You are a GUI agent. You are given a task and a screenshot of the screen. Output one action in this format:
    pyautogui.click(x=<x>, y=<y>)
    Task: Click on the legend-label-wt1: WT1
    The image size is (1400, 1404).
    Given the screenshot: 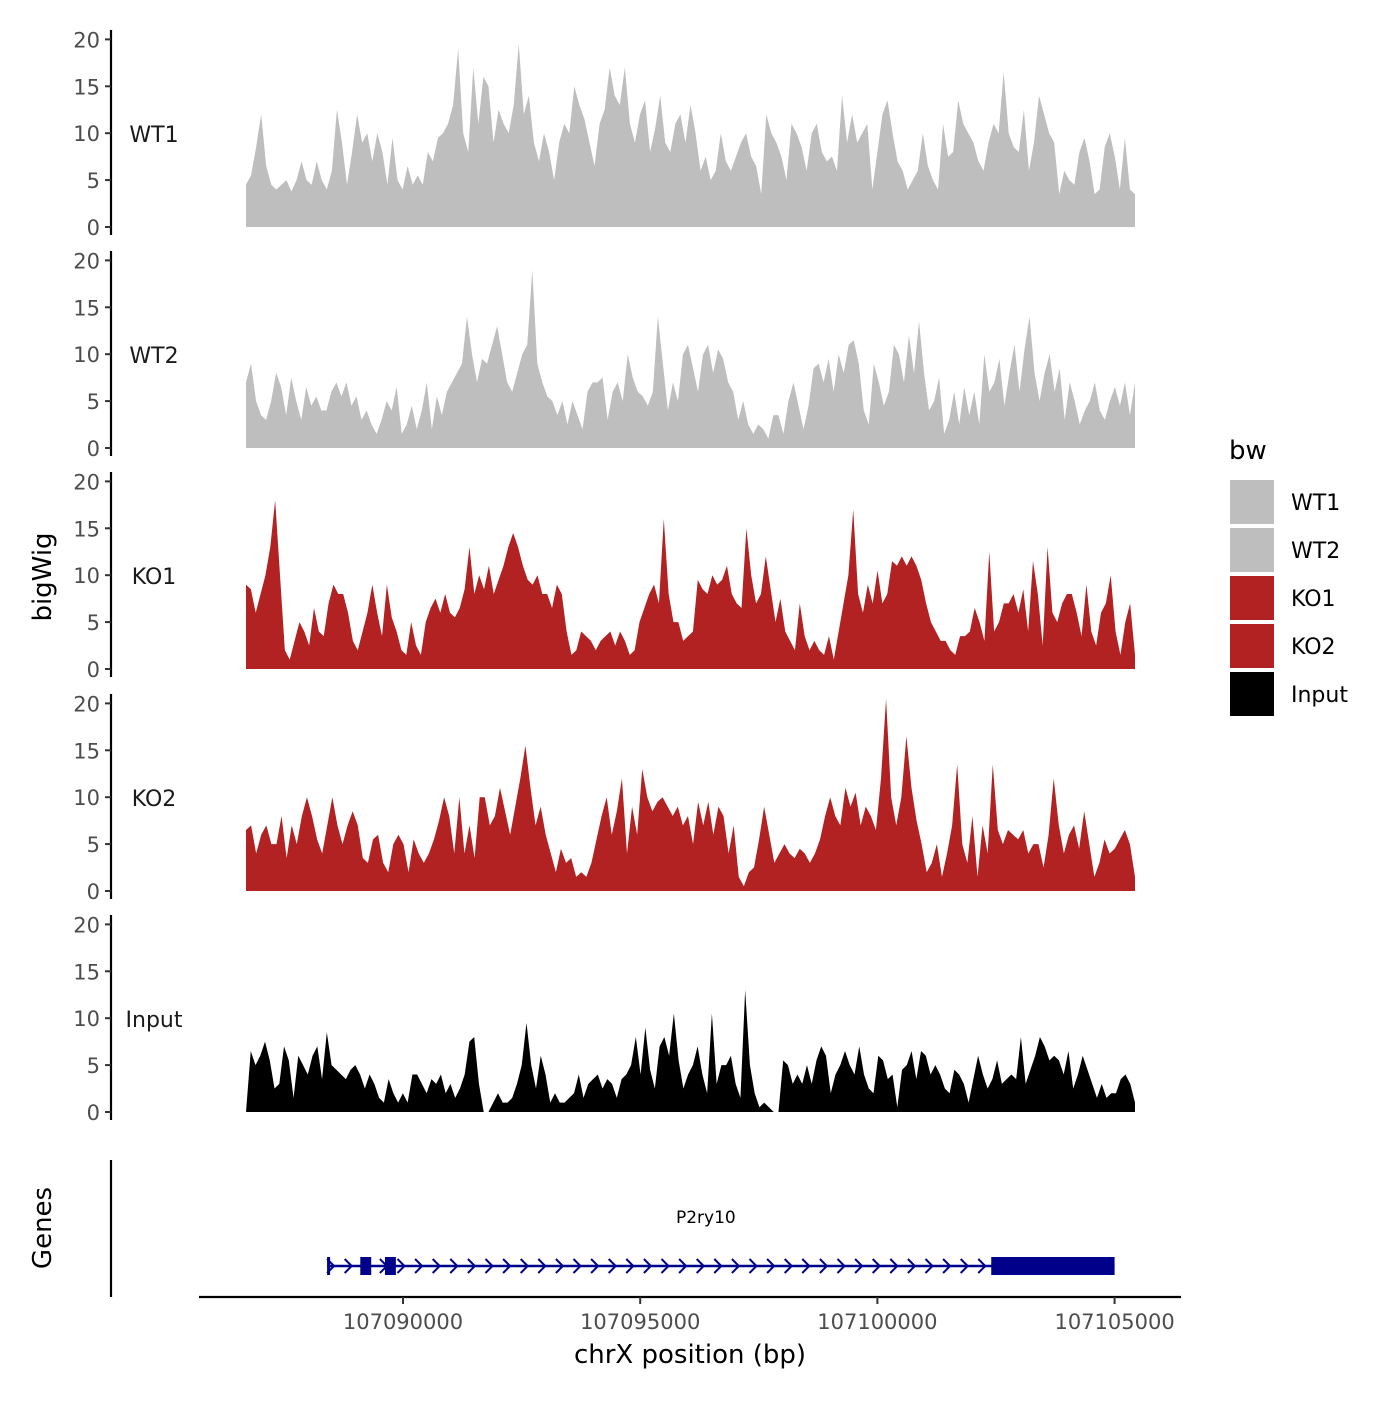 What is the action you would take?
    pyautogui.click(x=1315, y=503)
    